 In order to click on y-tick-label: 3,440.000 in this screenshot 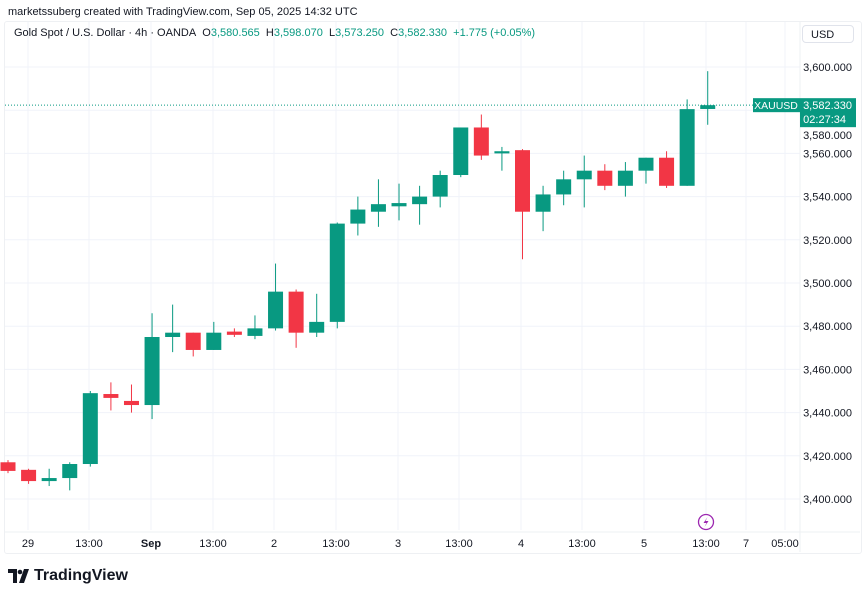, I will do `click(827, 414)`.